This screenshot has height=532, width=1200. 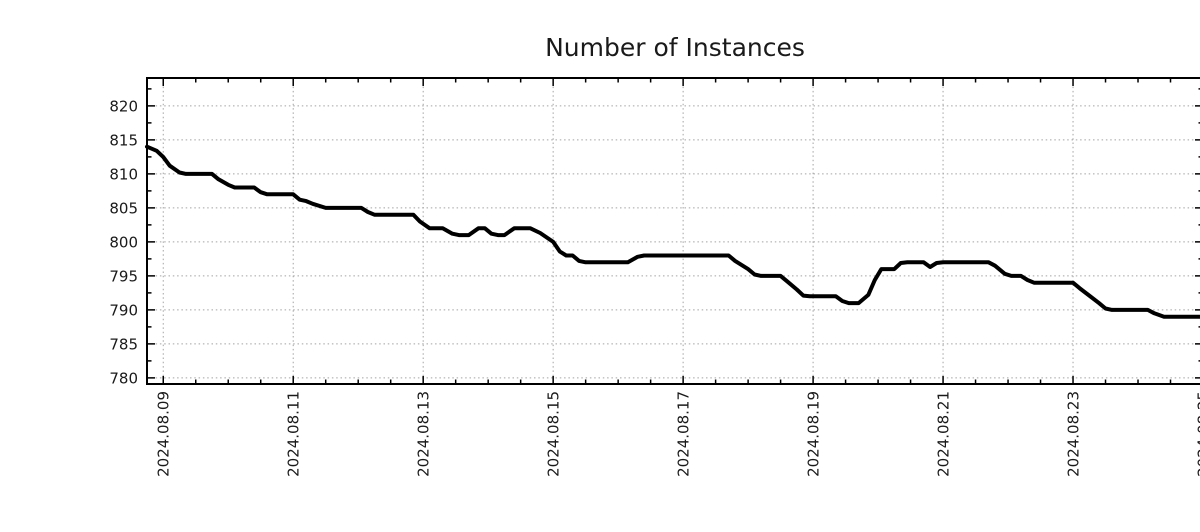 What do you see at coordinates (684, 434) in the screenshot?
I see `x-tick-label: 2024.08.17` at bounding box center [684, 434].